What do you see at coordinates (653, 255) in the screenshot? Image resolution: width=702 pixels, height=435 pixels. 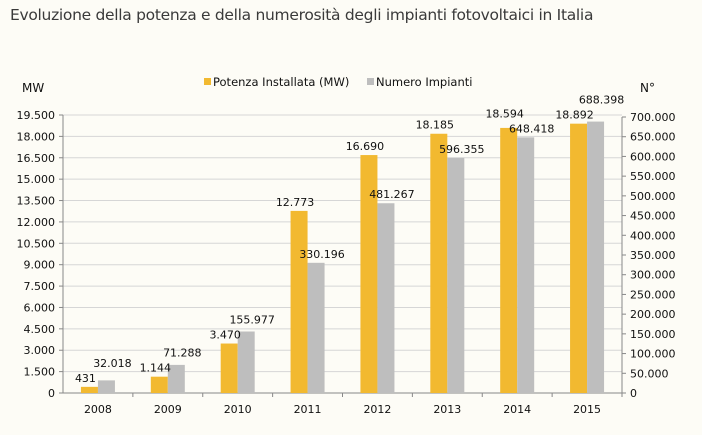 I see `right-tick-label: 350.000` at bounding box center [653, 255].